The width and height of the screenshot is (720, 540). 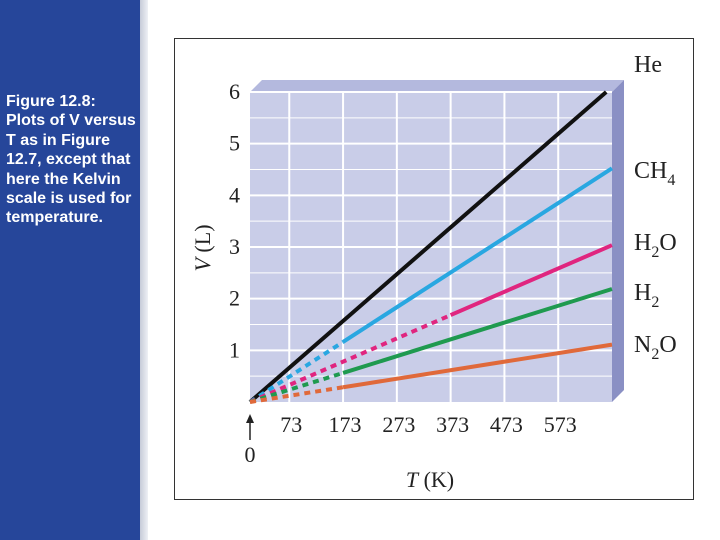 I want to click on legend-label: H2O, so click(x=655, y=245).